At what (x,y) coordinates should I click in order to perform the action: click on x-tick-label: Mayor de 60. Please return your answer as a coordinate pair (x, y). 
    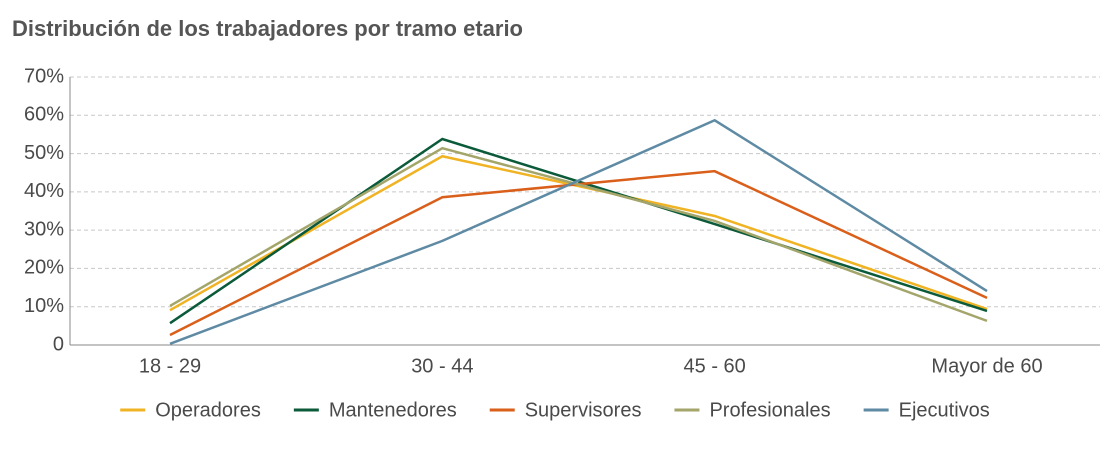
    Looking at the image, I should click on (986, 366).